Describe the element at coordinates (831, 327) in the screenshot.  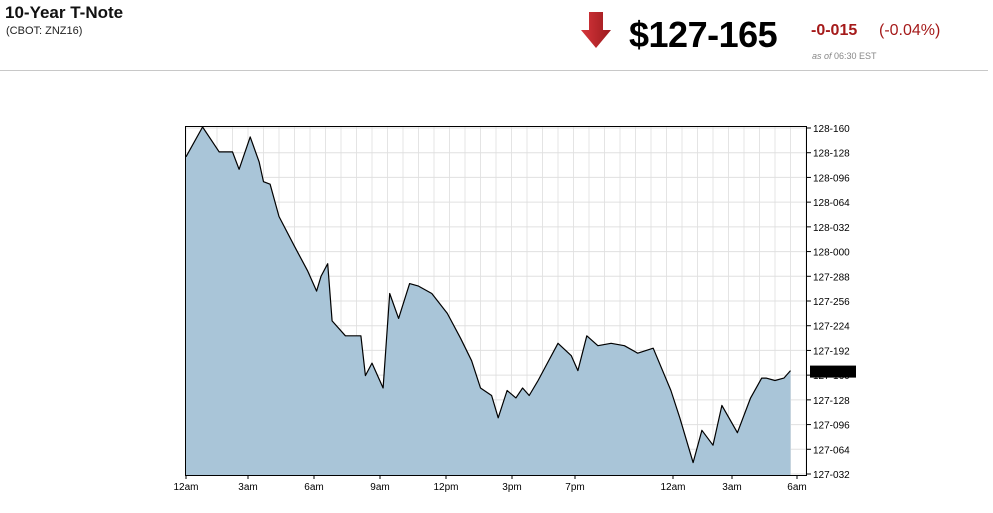
I see `y-tick-label: 127-224` at that location.